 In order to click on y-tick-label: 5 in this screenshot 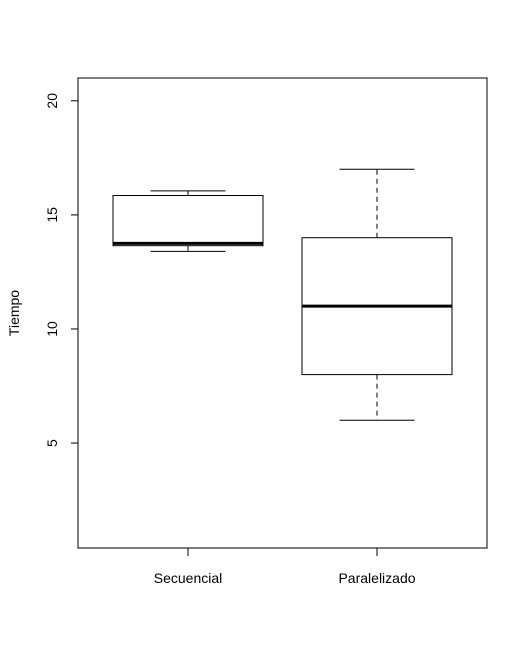, I will do `click(52, 443)`.